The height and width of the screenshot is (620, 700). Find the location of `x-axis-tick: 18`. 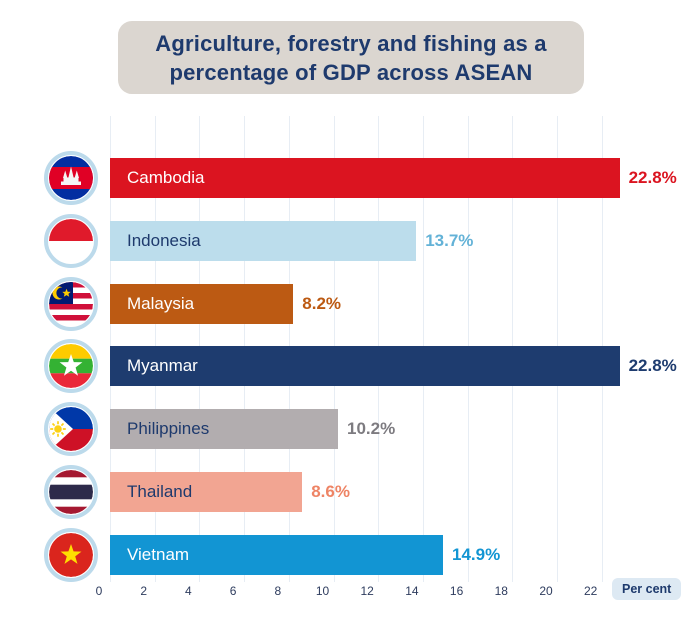

x-axis-tick: 18 is located at coordinates (501, 591).